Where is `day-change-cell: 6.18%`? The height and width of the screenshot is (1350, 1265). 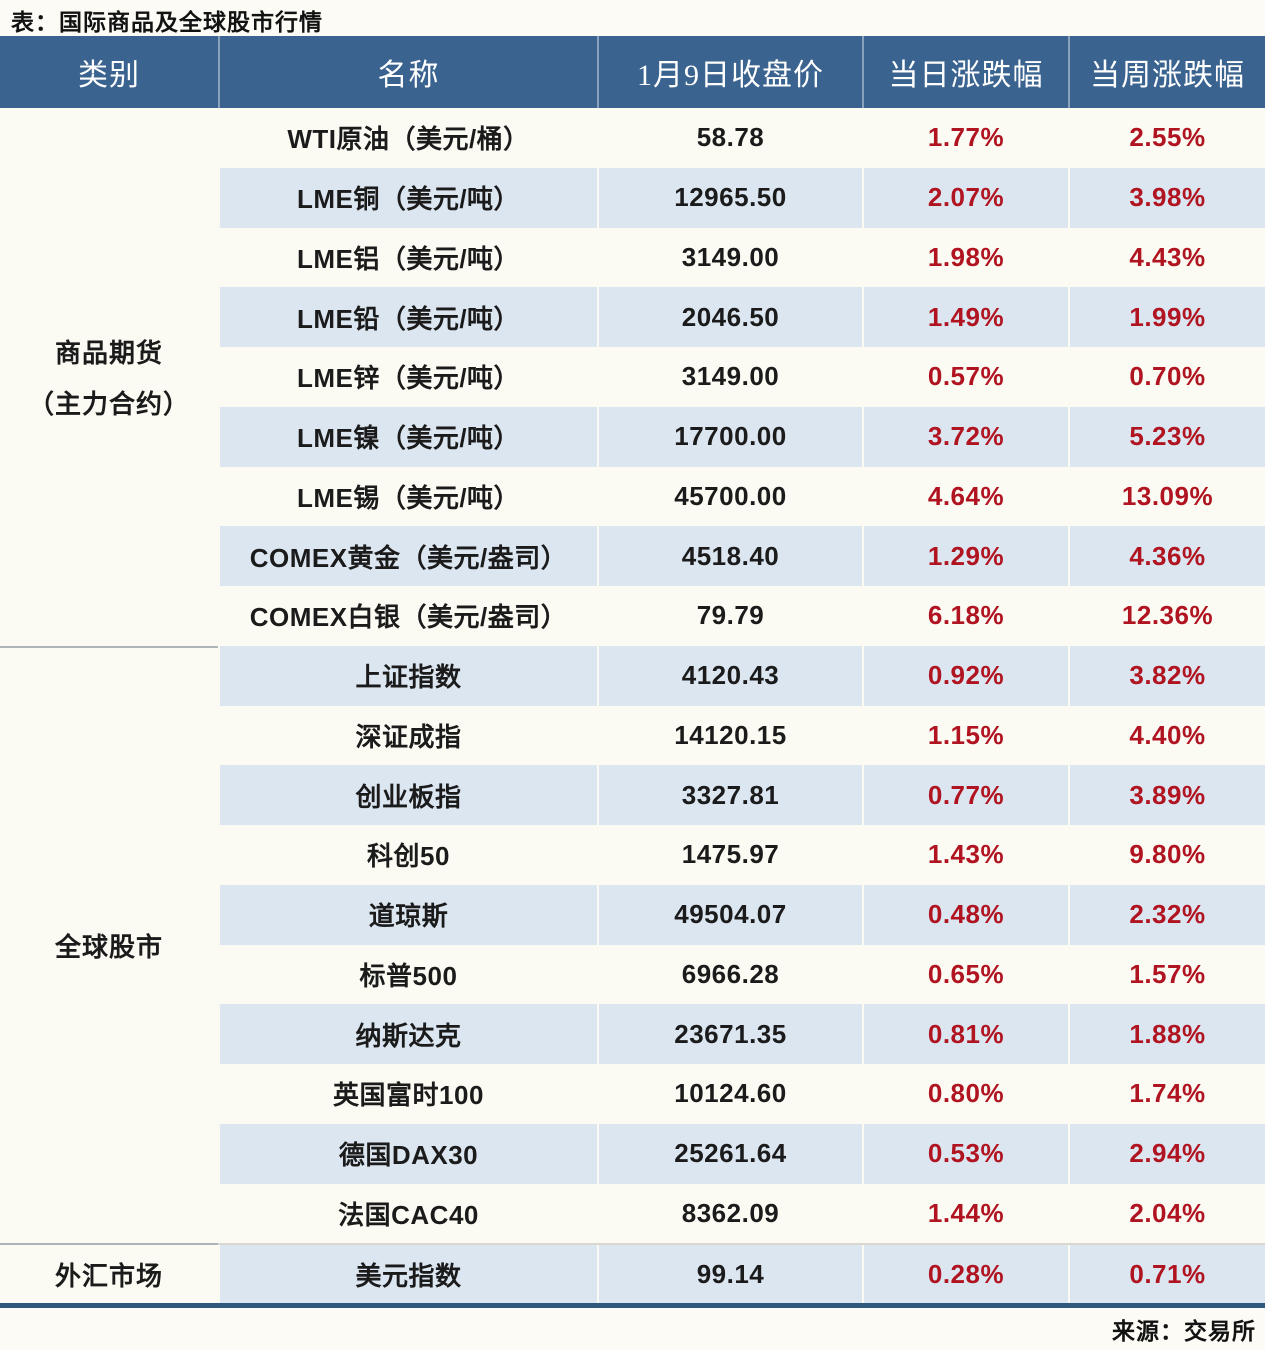 day-change-cell: 6.18% is located at coordinates (965, 616).